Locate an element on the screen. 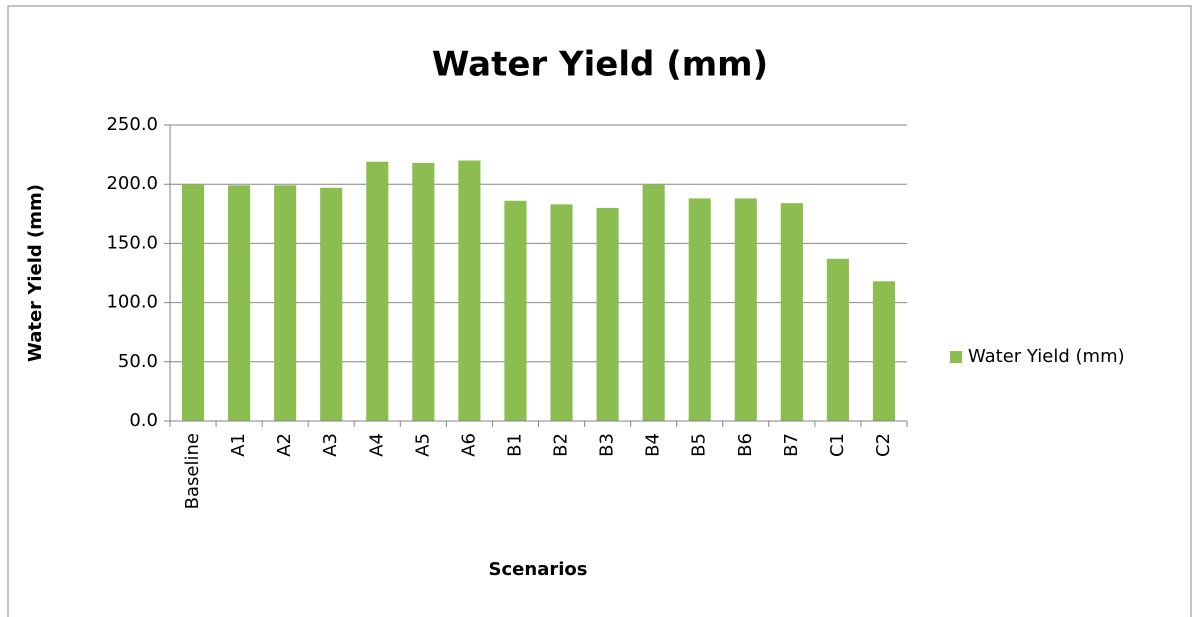 The height and width of the screenshot is (617, 1192). x-tick-label: B5 is located at coordinates (699, 445).